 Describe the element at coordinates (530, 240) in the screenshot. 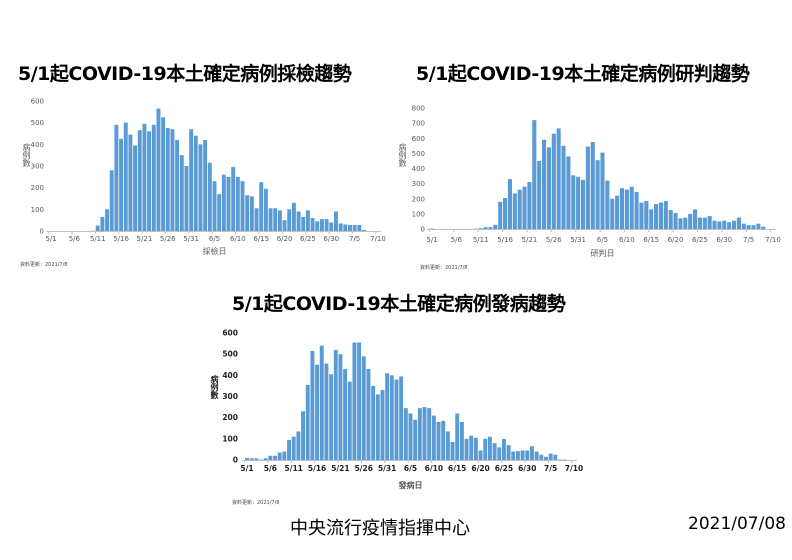

I see `x-tick-label: 5/21` at that location.